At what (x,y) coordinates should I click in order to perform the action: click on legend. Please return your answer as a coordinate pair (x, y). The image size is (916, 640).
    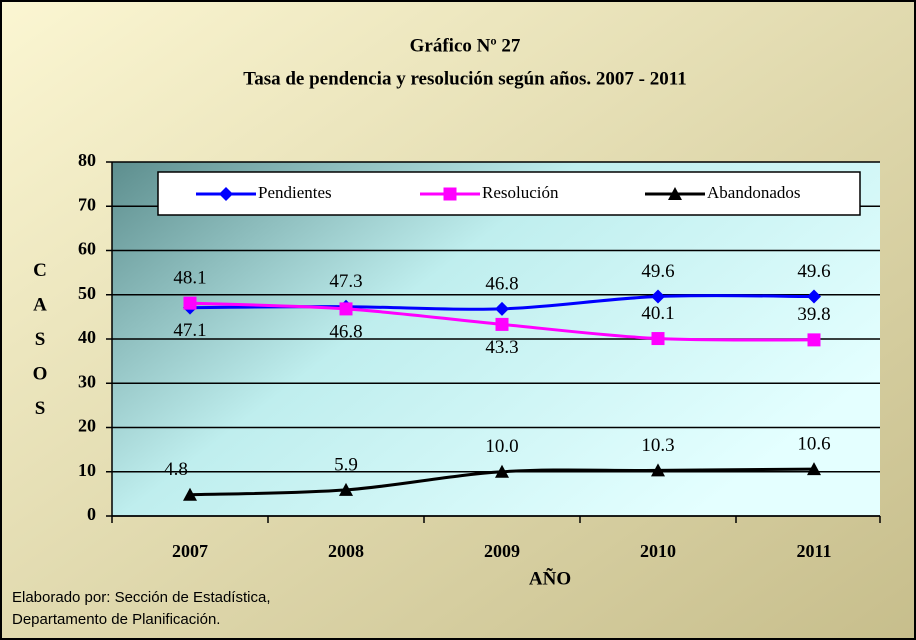
    Looking at the image, I should click on (509, 193).